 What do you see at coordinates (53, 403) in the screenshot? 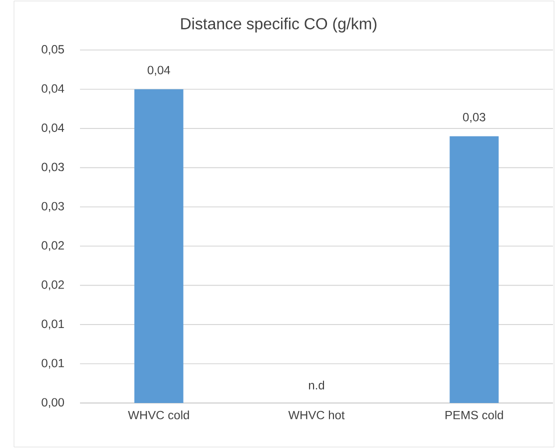
I see `y-tick-label: 0,00` at bounding box center [53, 403].